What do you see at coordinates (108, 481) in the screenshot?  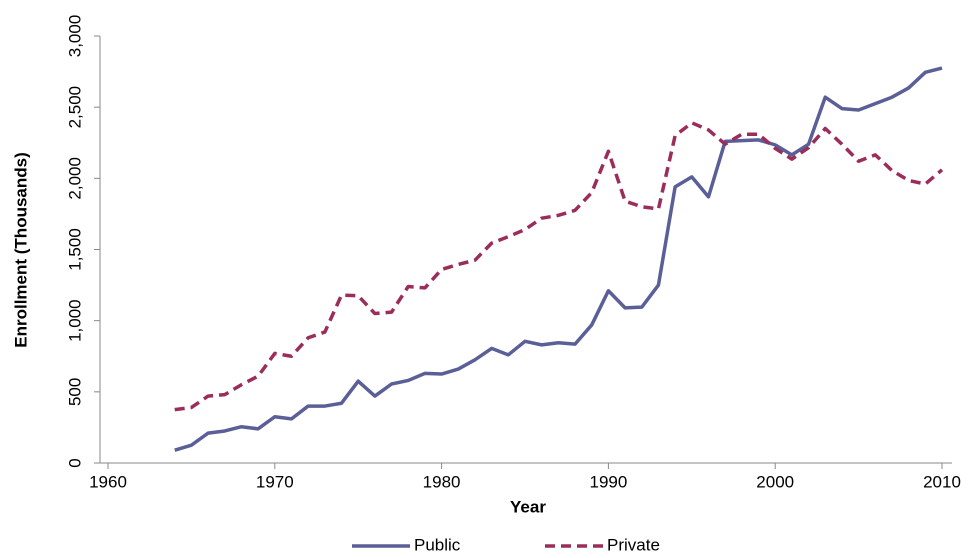 I see `x-tick-label: 1960` at bounding box center [108, 481].